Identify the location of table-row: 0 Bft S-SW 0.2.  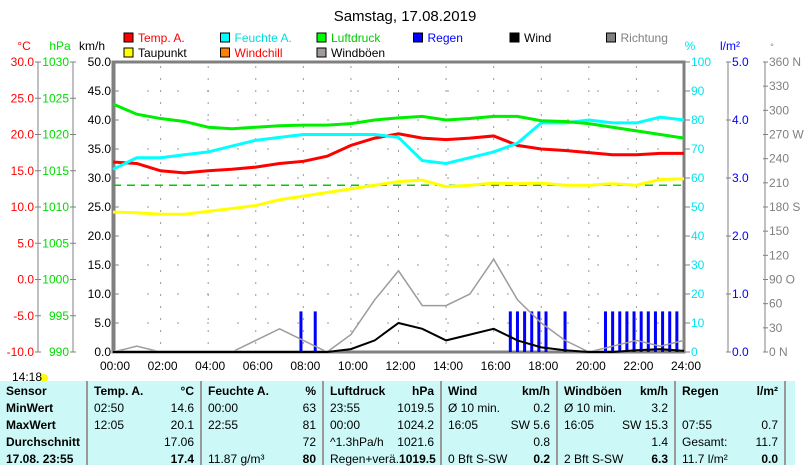
(499, 459).